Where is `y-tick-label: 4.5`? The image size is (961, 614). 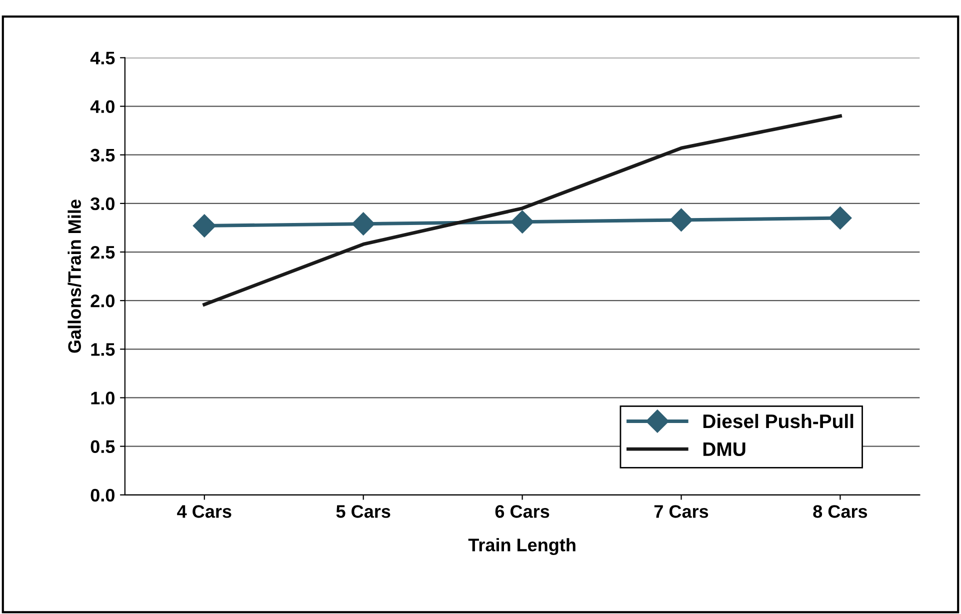 y-tick-label: 4.5 is located at coordinates (102, 58).